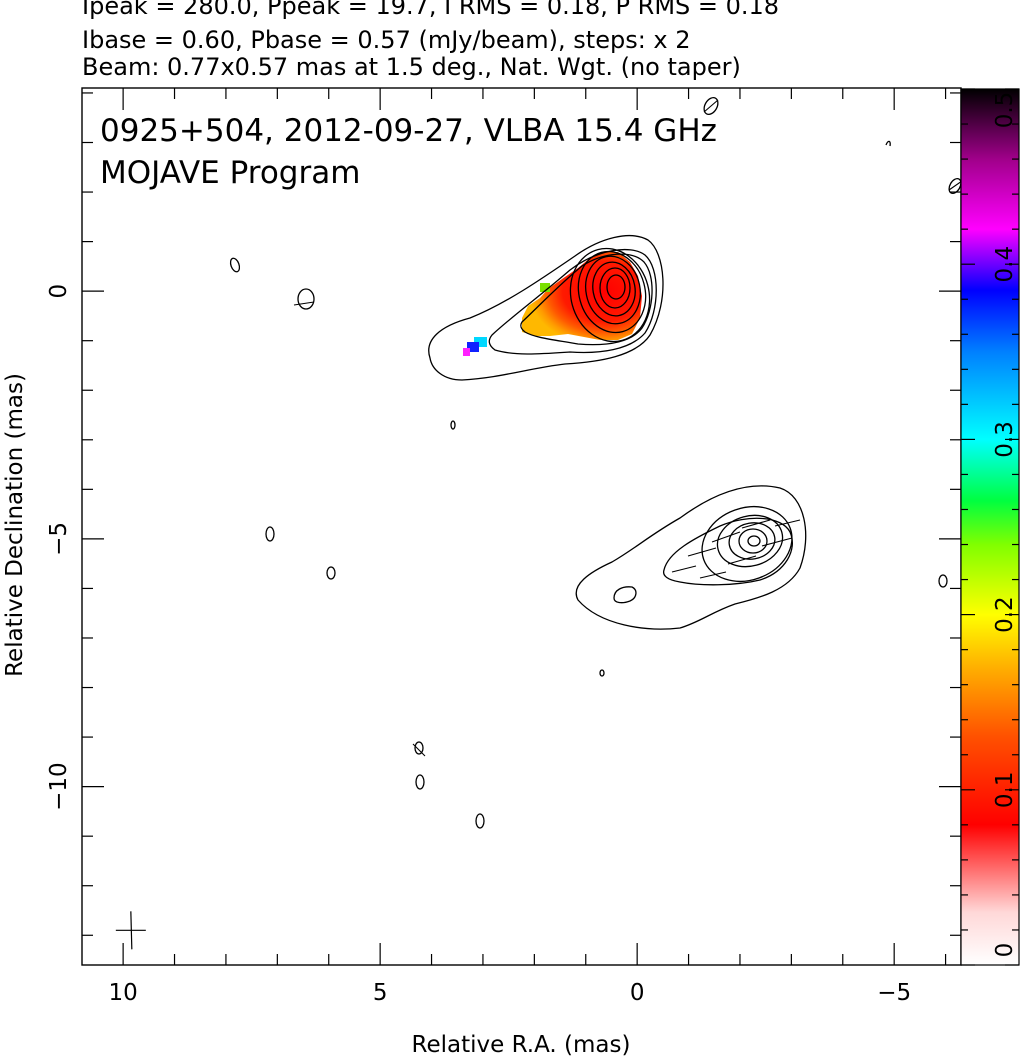 This screenshot has width=1021, height=1060. Describe the element at coordinates (15, 525) in the screenshot. I see `y-axis-label: Relative Declination (mas)` at that location.